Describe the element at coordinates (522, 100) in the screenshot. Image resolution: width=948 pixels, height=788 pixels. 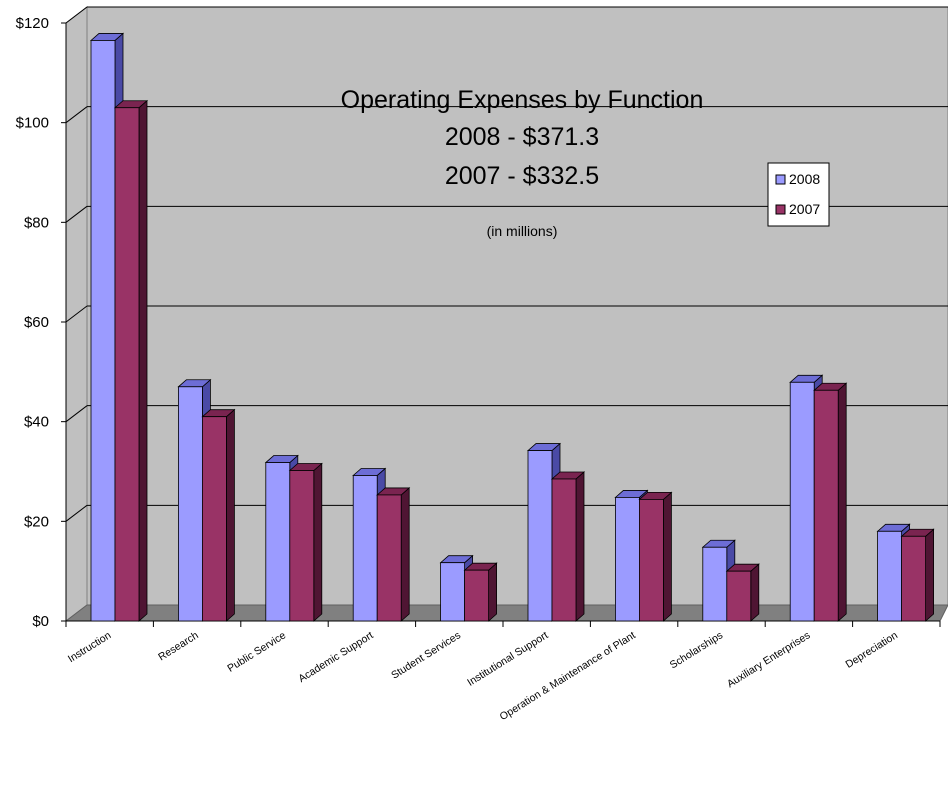
I see `chart-title: Operating Expenses by Function` at that location.